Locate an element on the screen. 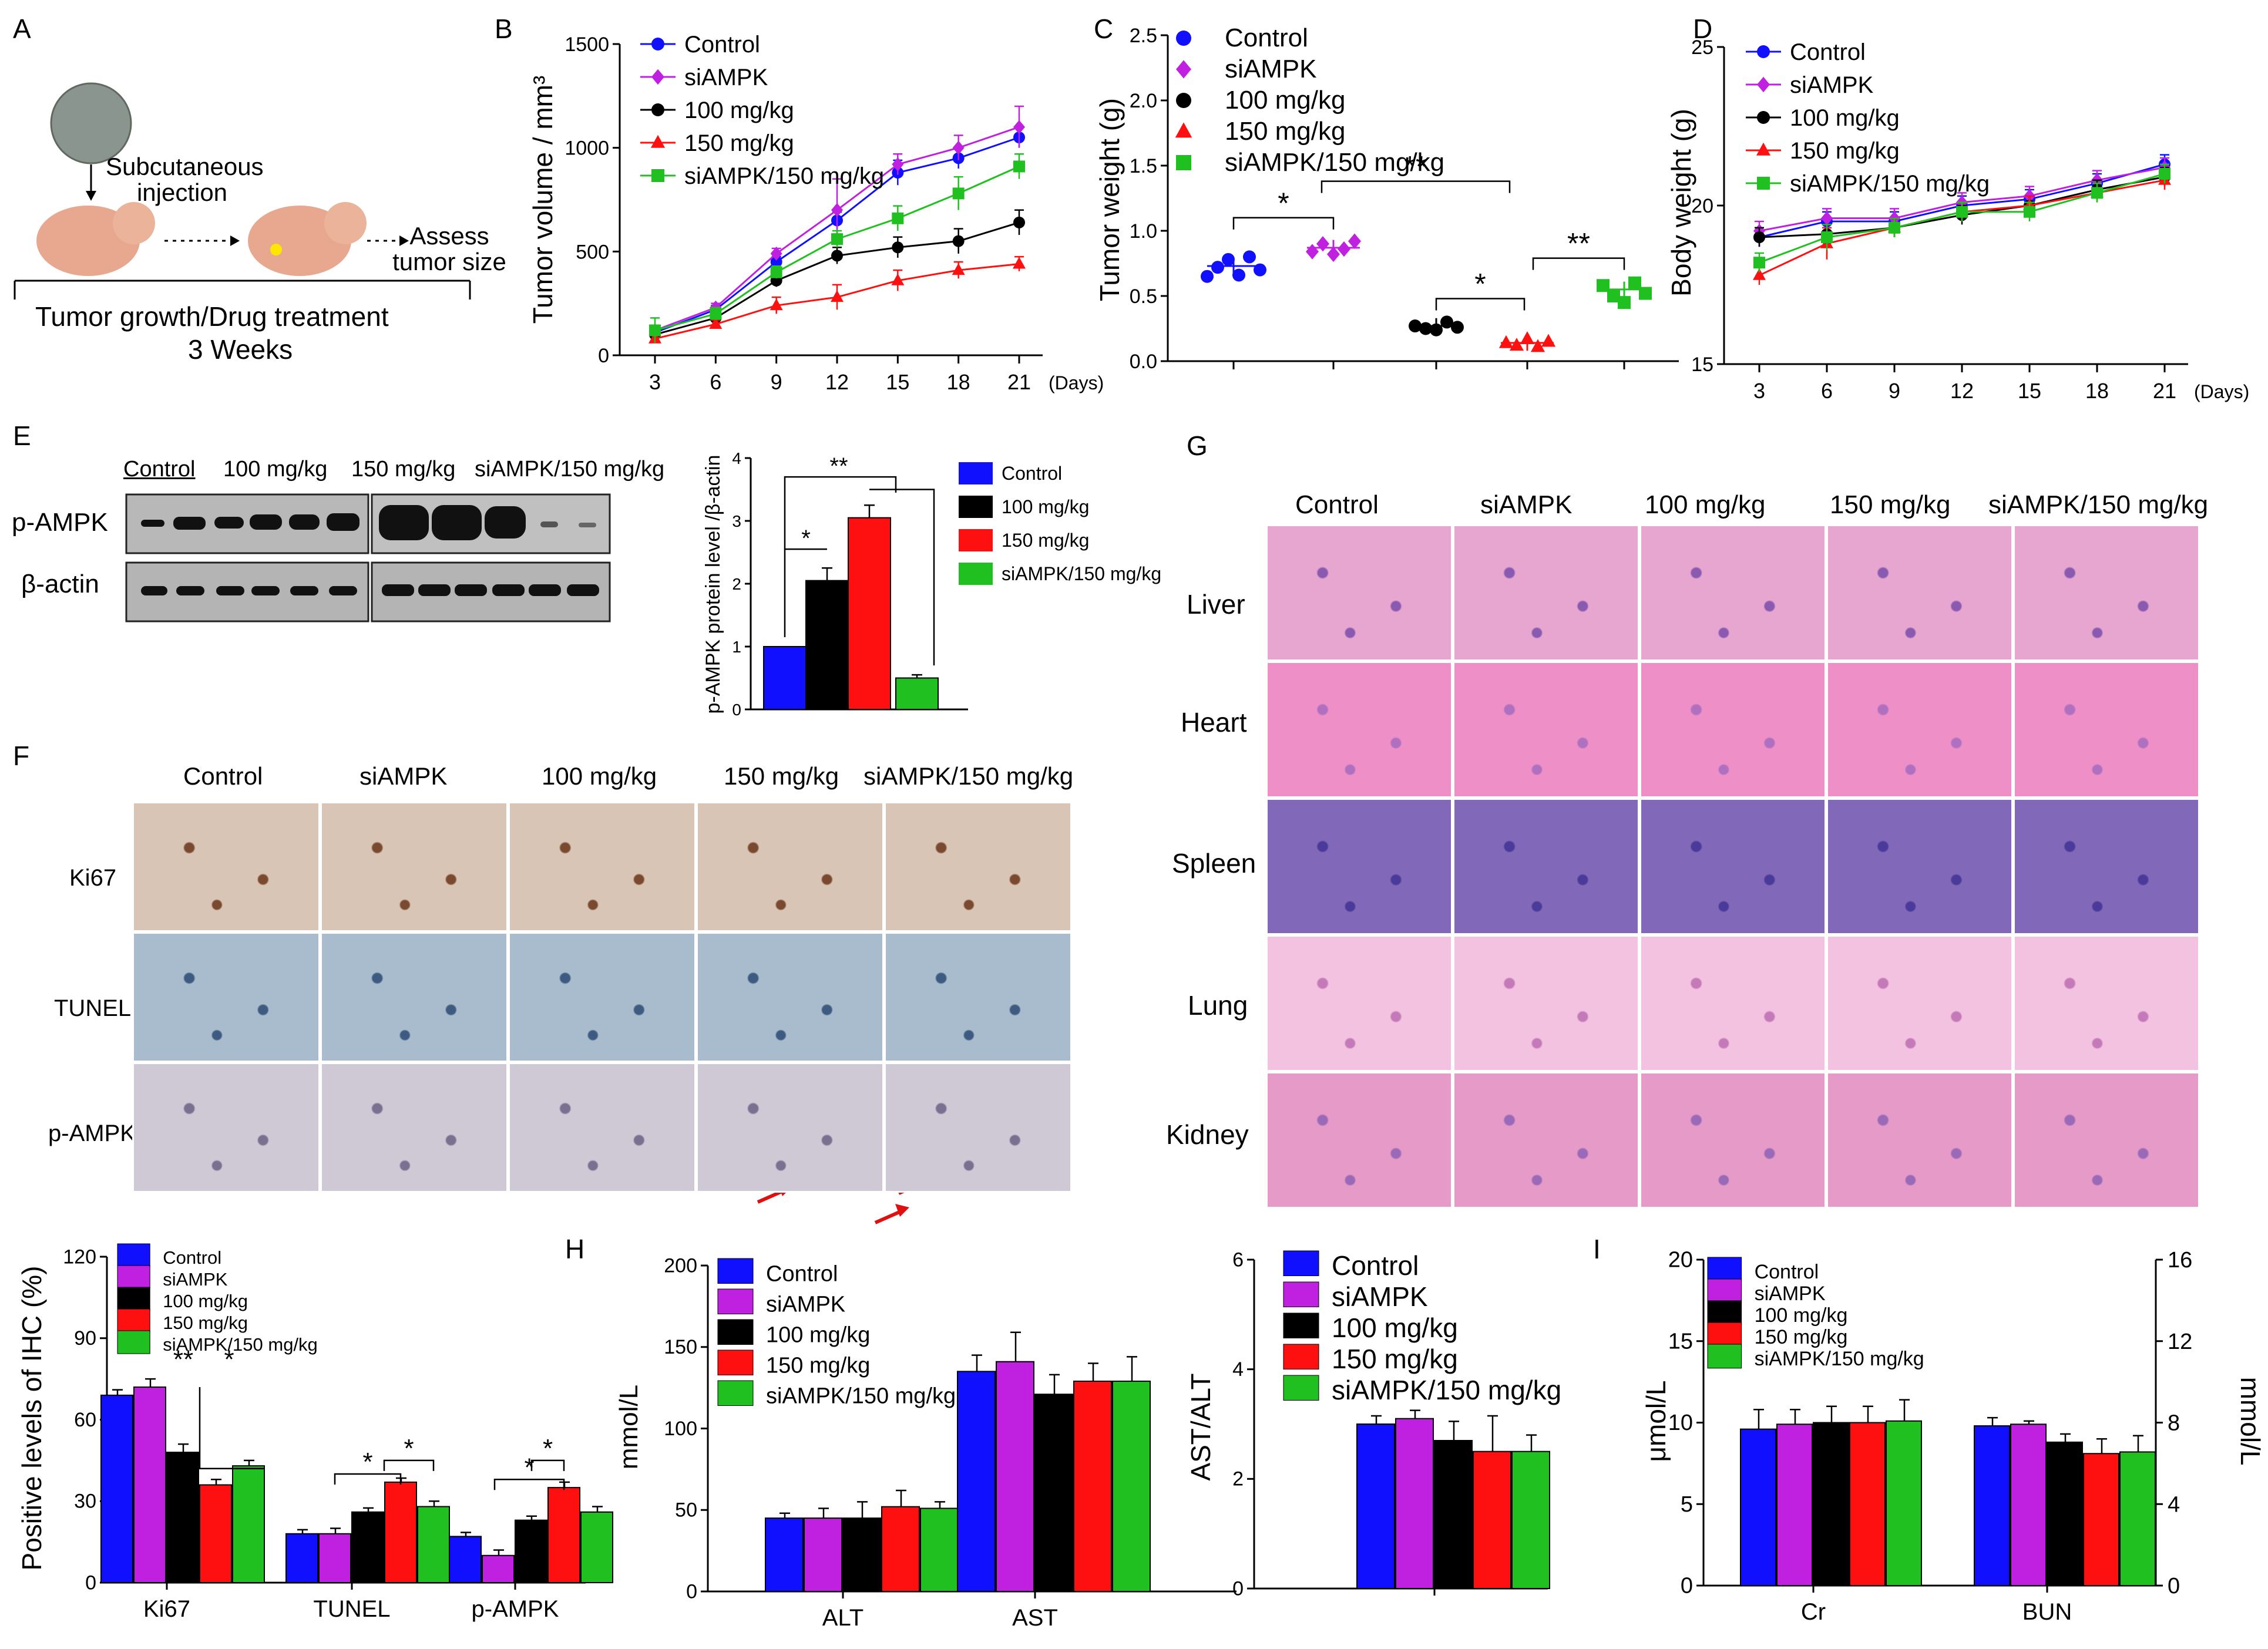 This screenshot has height=1649, width=2268. x-tick-label: 6 is located at coordinates (715, 382).